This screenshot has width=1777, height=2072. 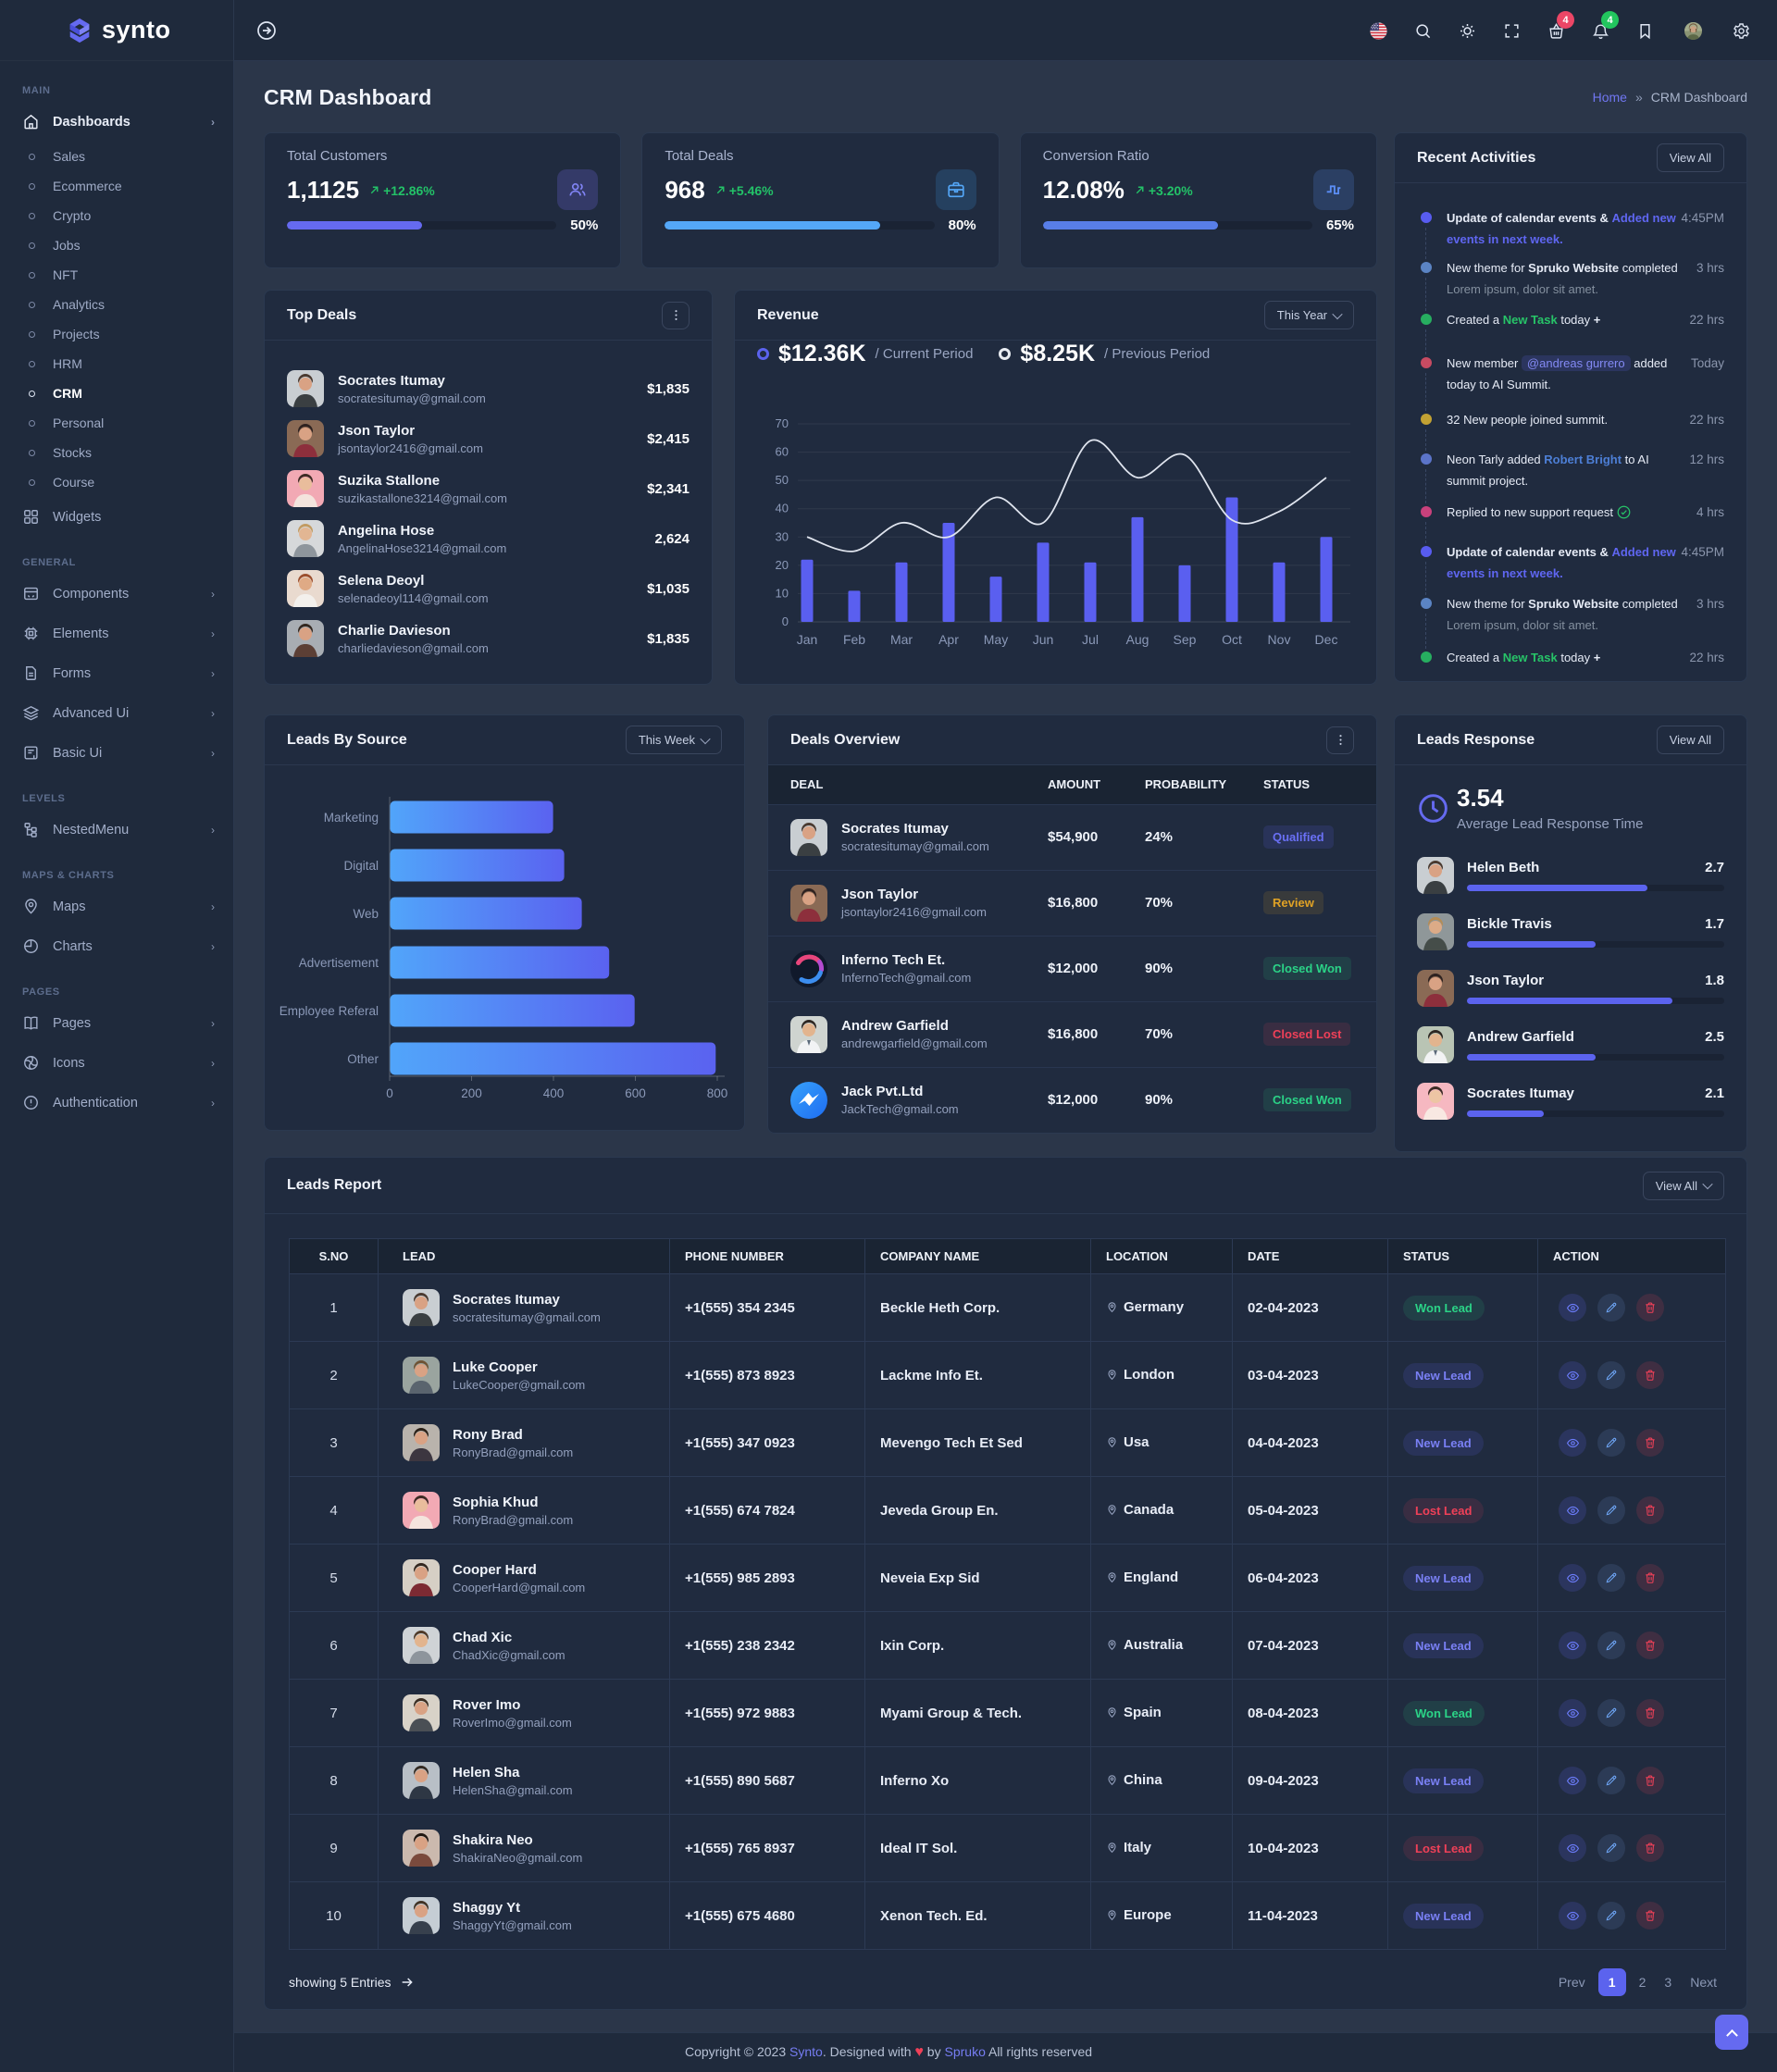 What do you see at coordinates (361, 866) in the screenshot?
I see `svg-text: Digital` at bounding box center [361, 866].